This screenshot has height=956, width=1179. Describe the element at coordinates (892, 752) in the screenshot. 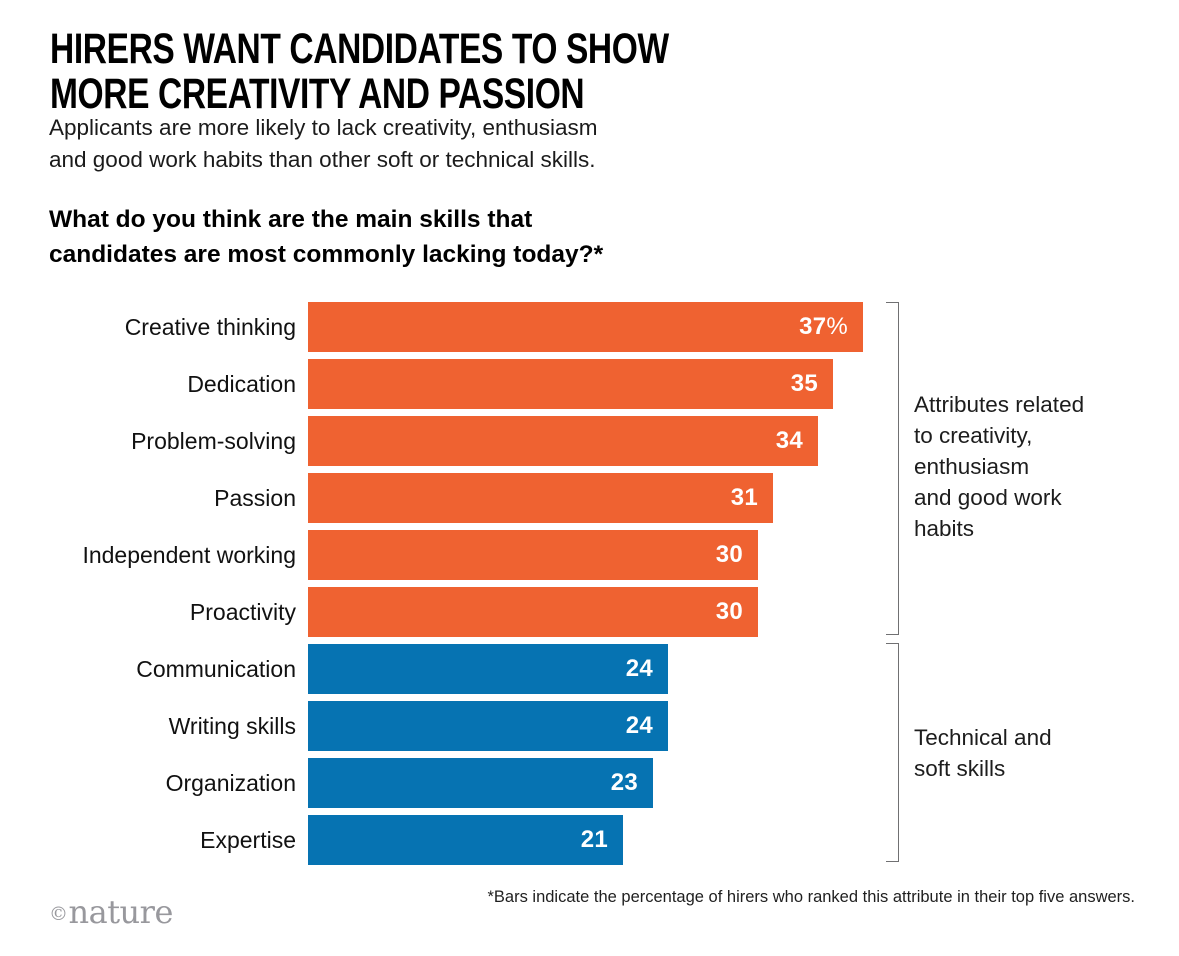

I see `group-bracket-technical` at that location.